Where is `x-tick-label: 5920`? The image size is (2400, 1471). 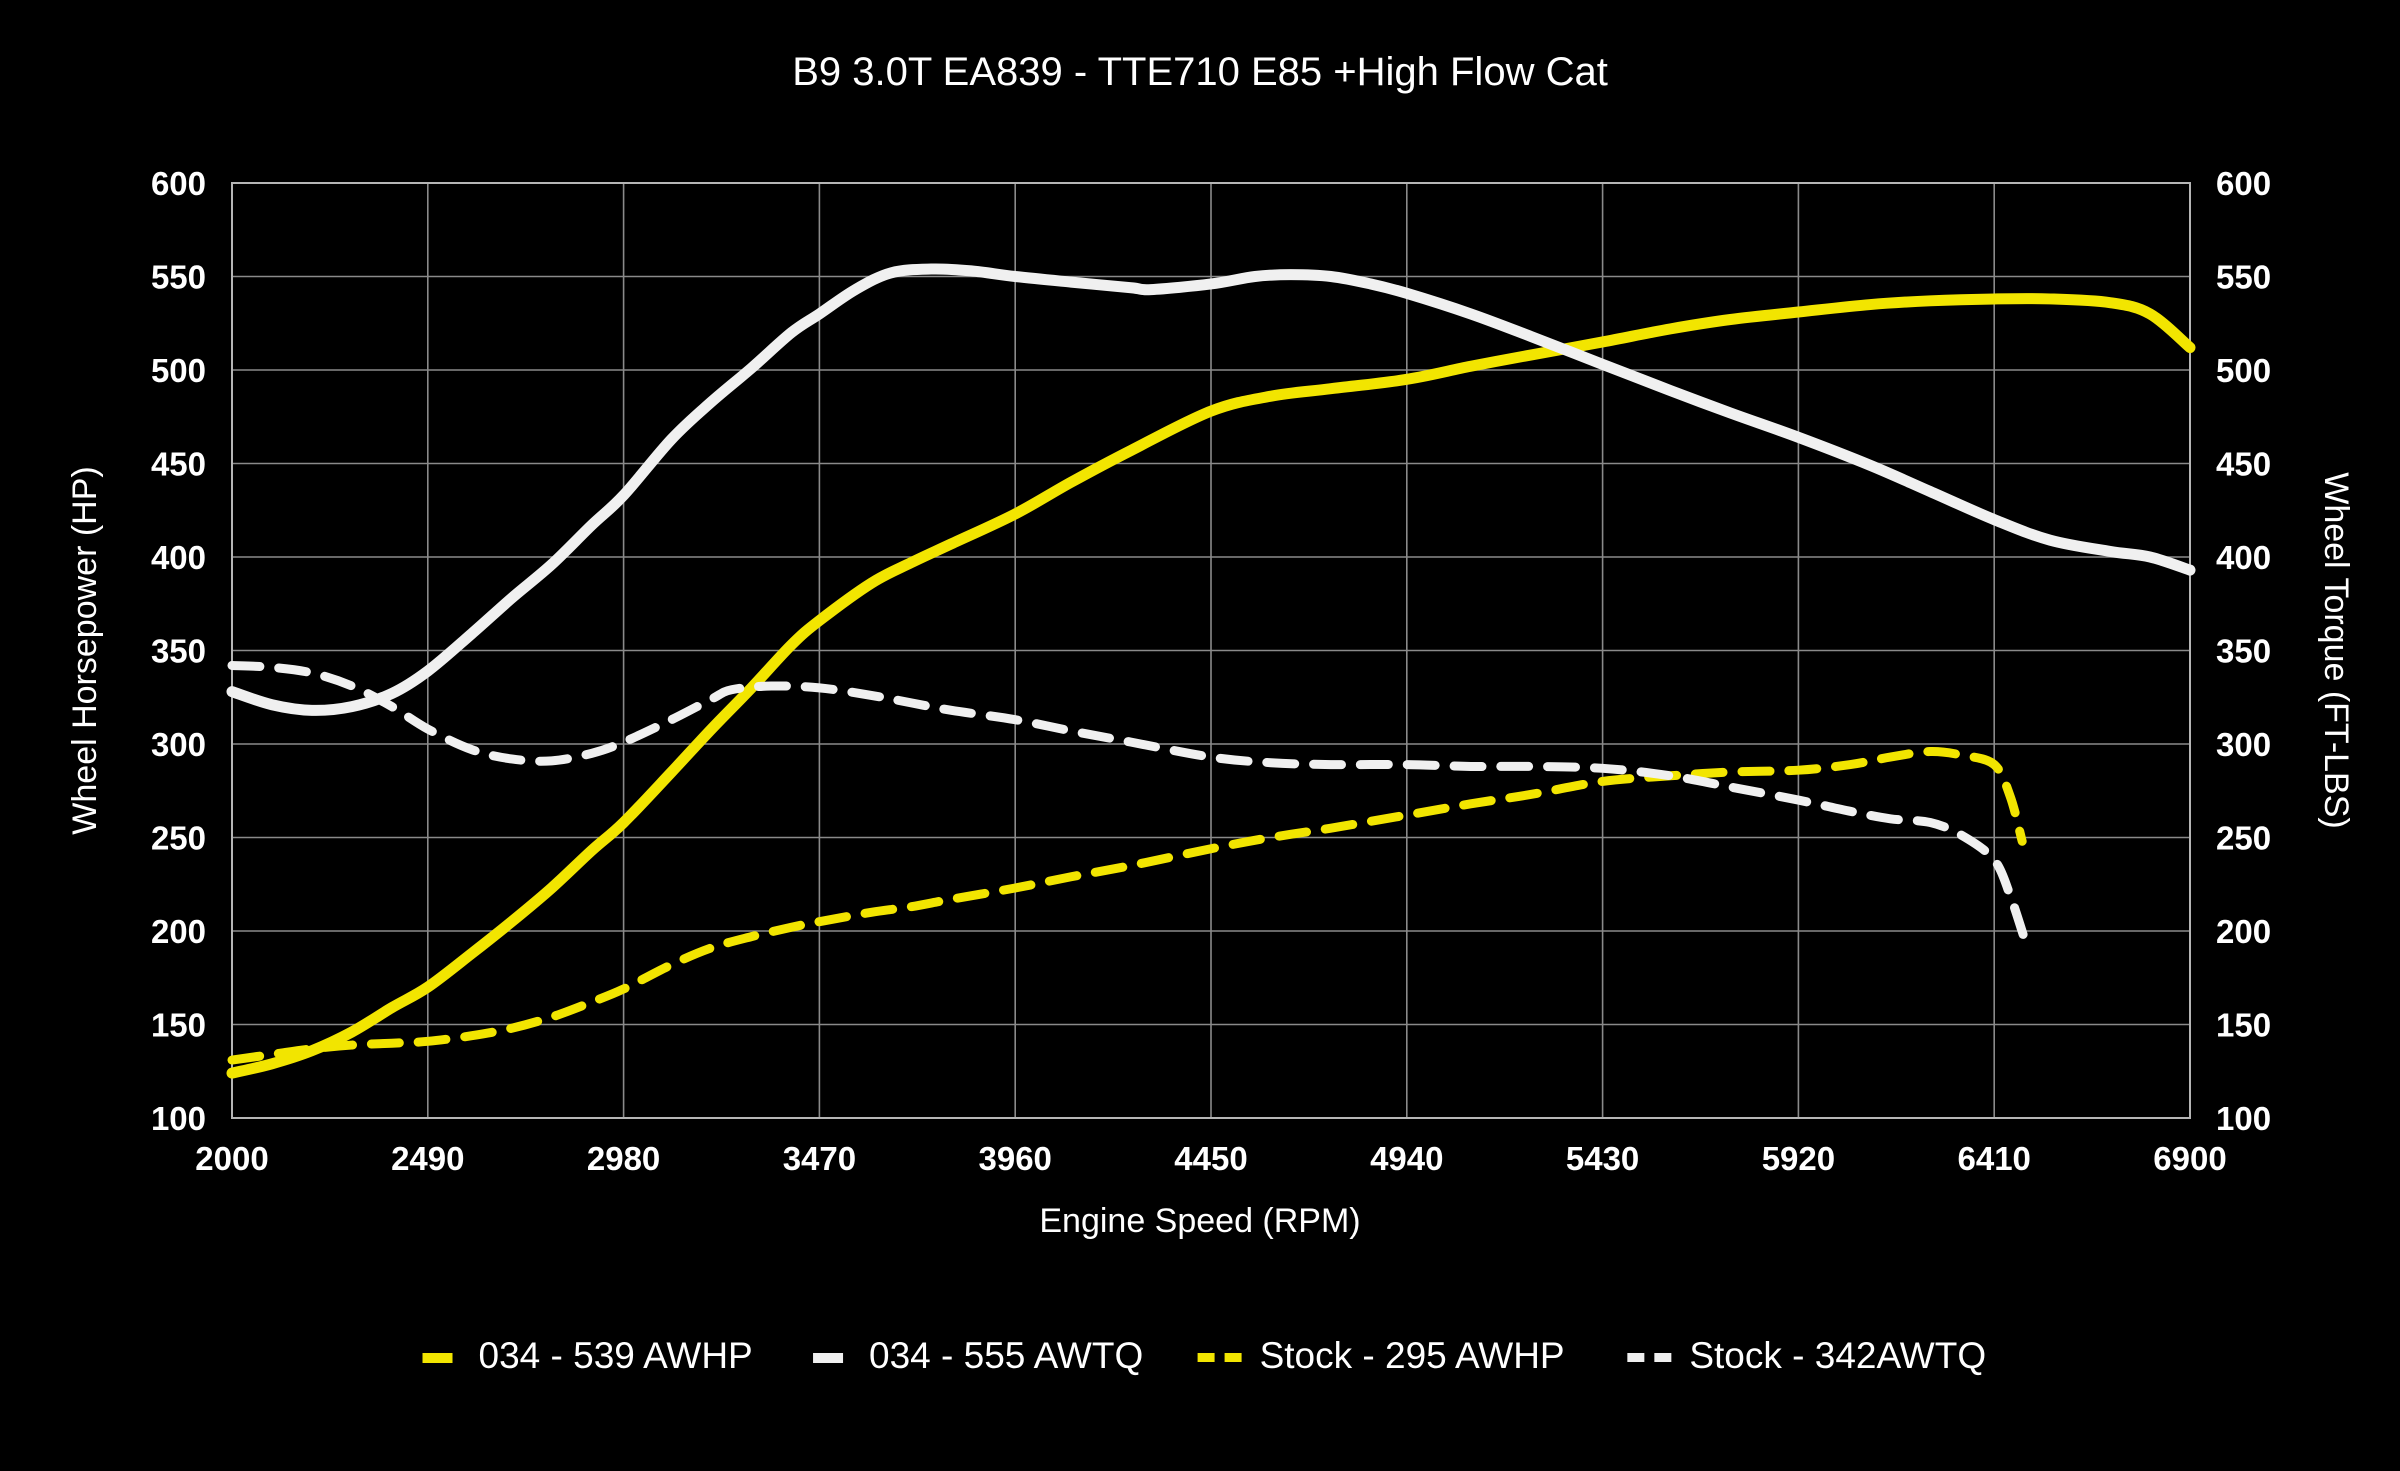 x-tick-label: 5920 is located at coordinates (1798, 1158).